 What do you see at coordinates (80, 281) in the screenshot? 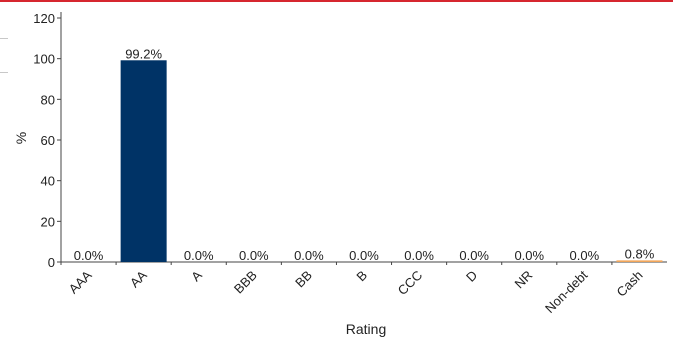
I see `x-tick-label: AAA` at bounding box center [80, 281].